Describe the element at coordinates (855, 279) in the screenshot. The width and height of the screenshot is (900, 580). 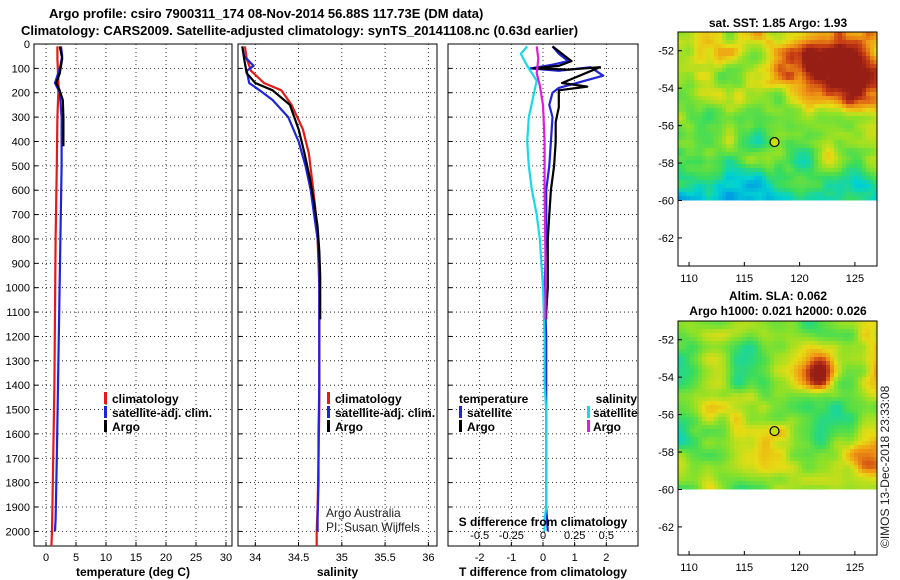
I see `x-tick-label: 125` at that location.